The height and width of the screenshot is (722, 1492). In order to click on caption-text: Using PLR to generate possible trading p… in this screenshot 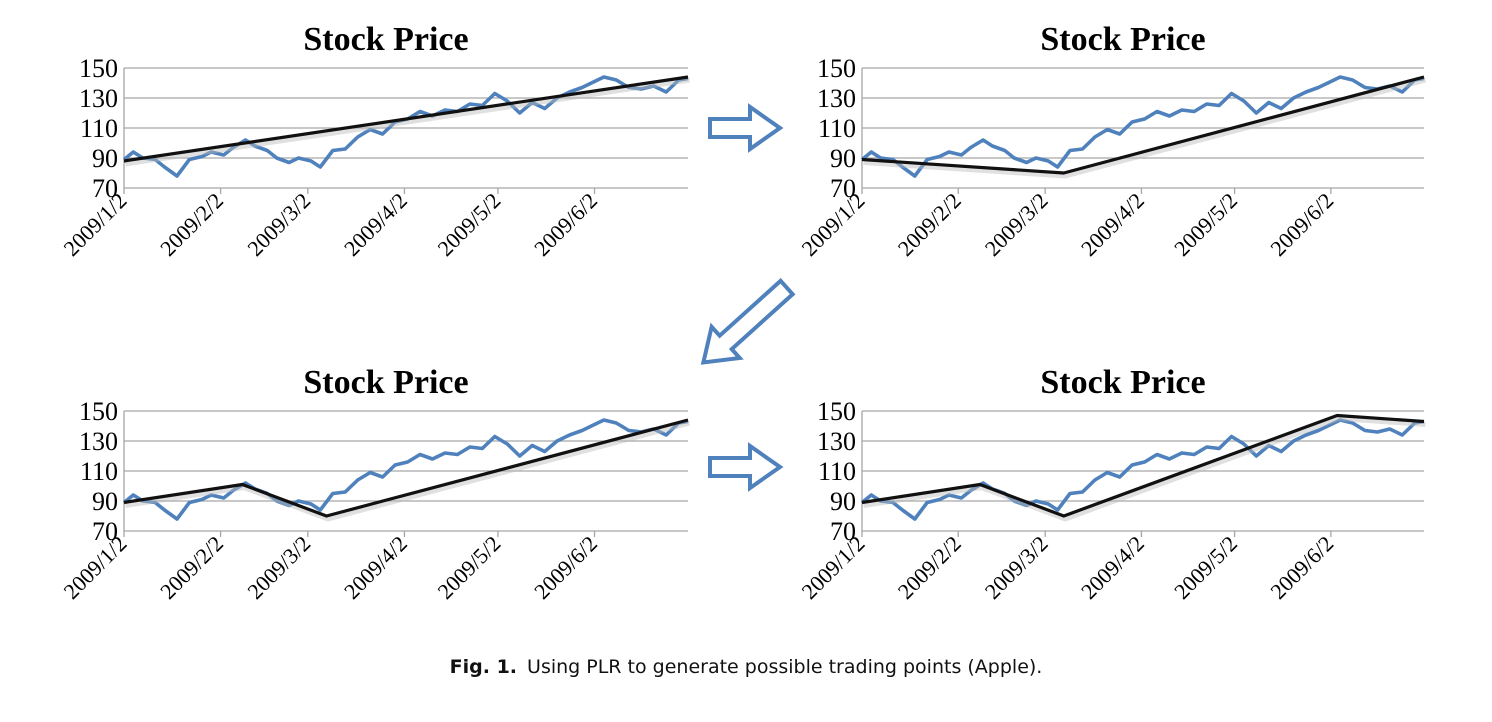, I will do `click(785, 667)`.